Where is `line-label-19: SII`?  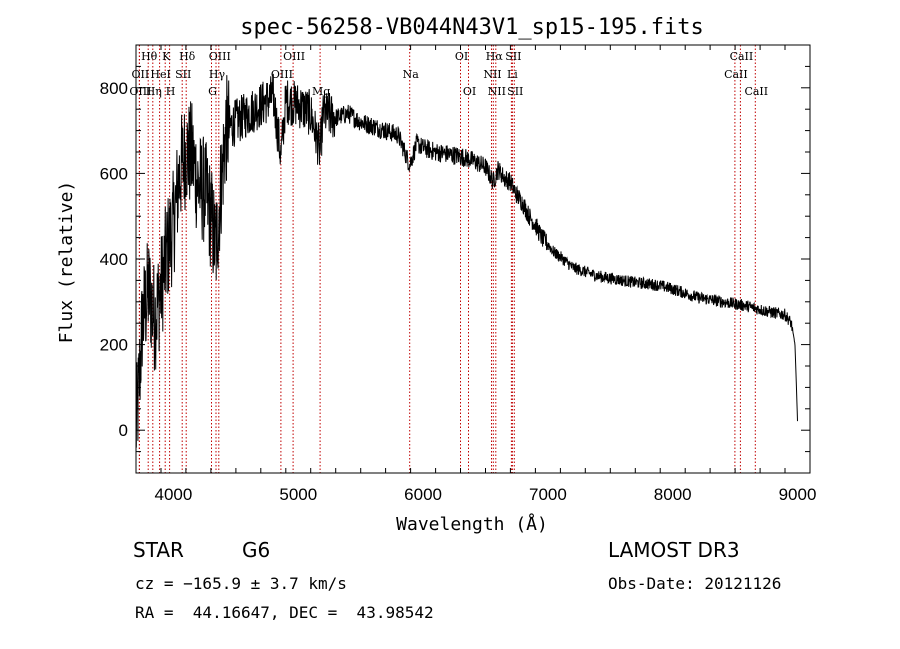 line-label-19: SII is located at coordinates (513, 56).